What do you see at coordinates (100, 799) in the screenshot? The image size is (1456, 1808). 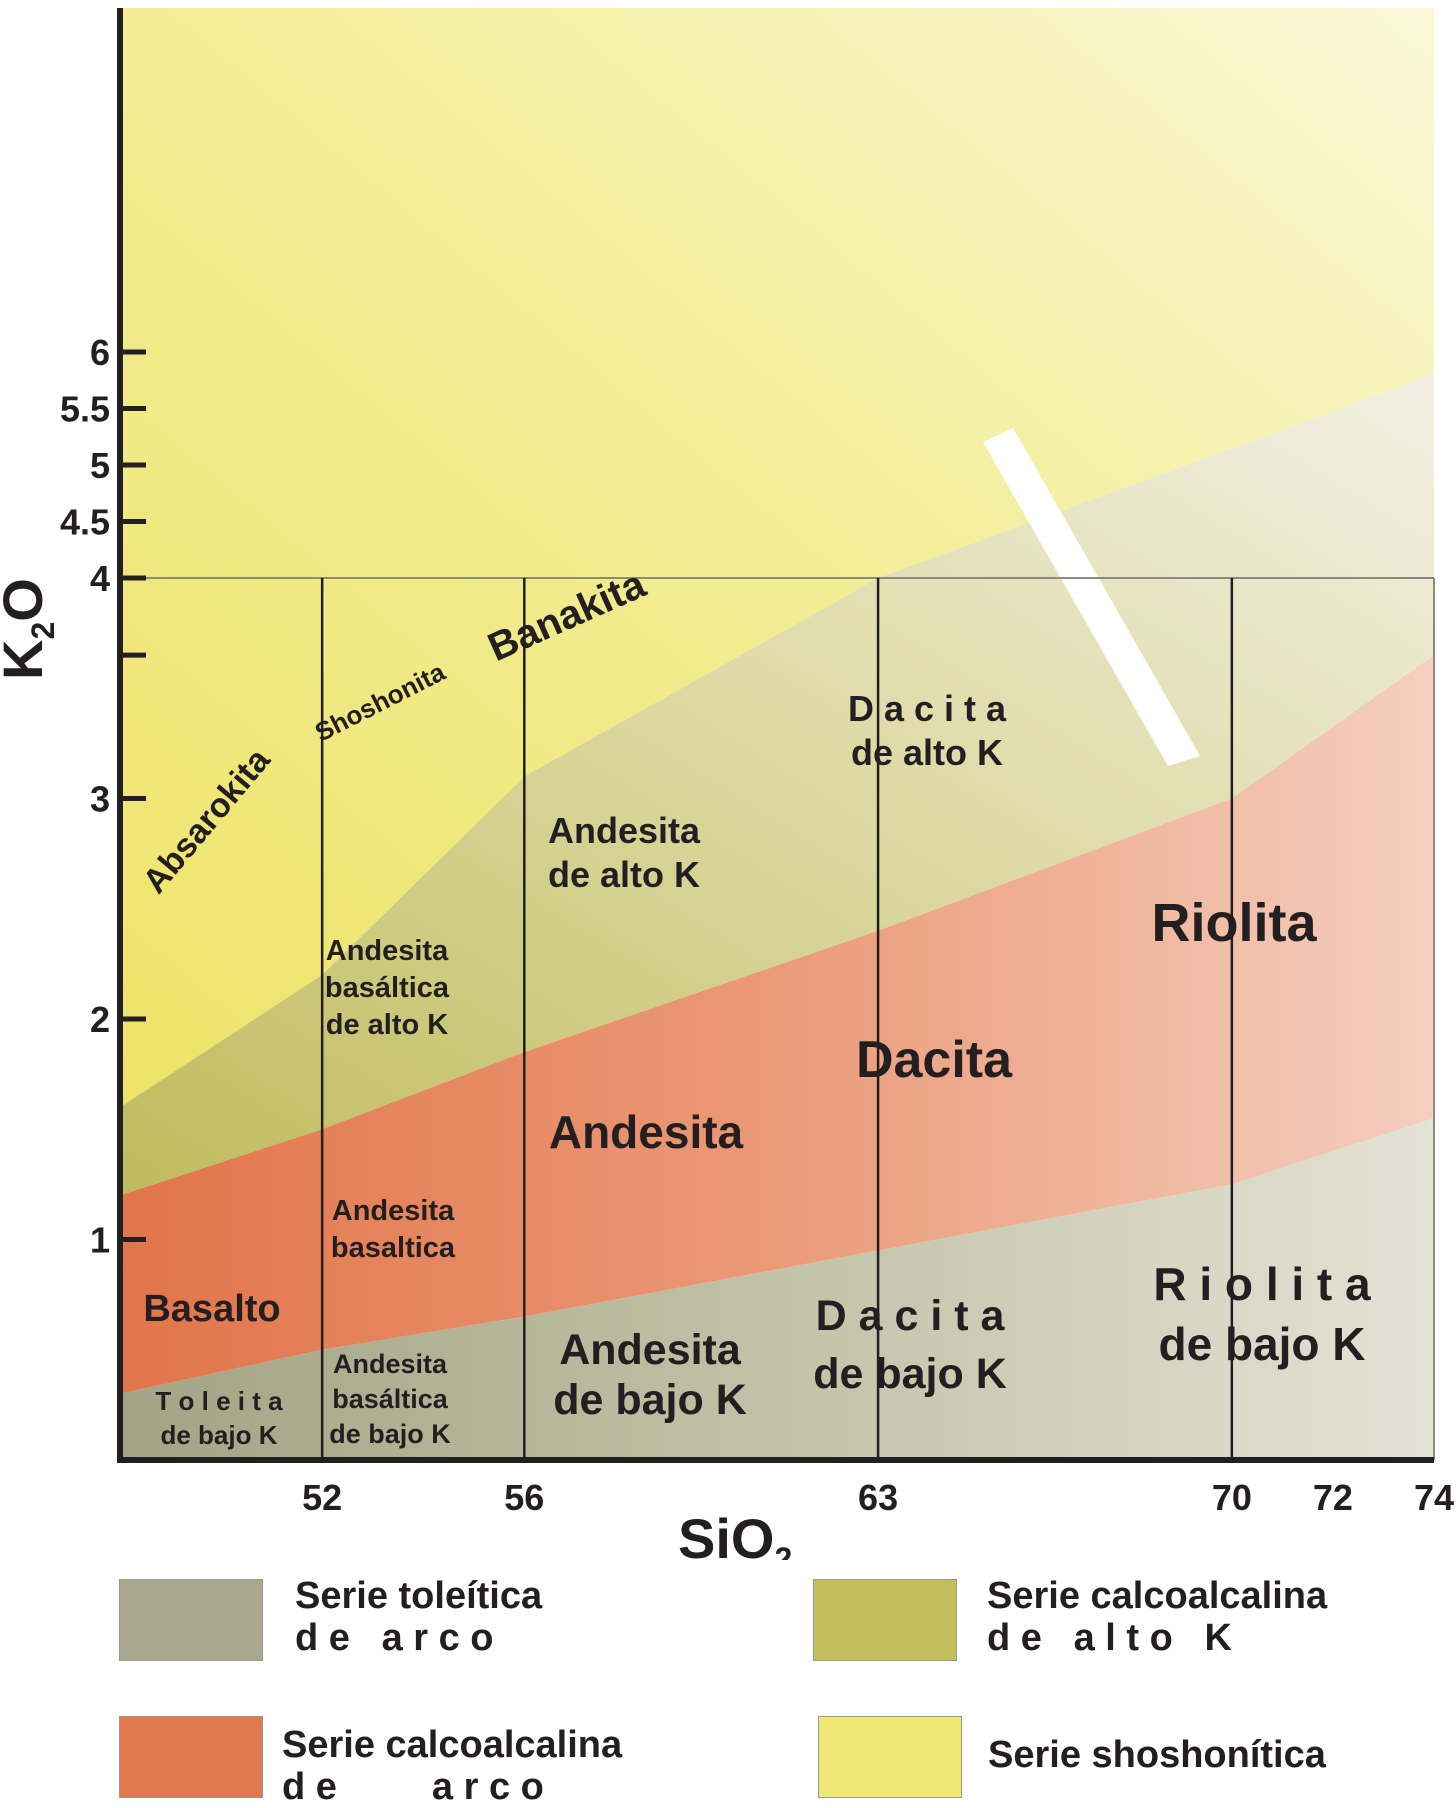 I see `y-tick-label: 3` at bounding box center [100, 799].